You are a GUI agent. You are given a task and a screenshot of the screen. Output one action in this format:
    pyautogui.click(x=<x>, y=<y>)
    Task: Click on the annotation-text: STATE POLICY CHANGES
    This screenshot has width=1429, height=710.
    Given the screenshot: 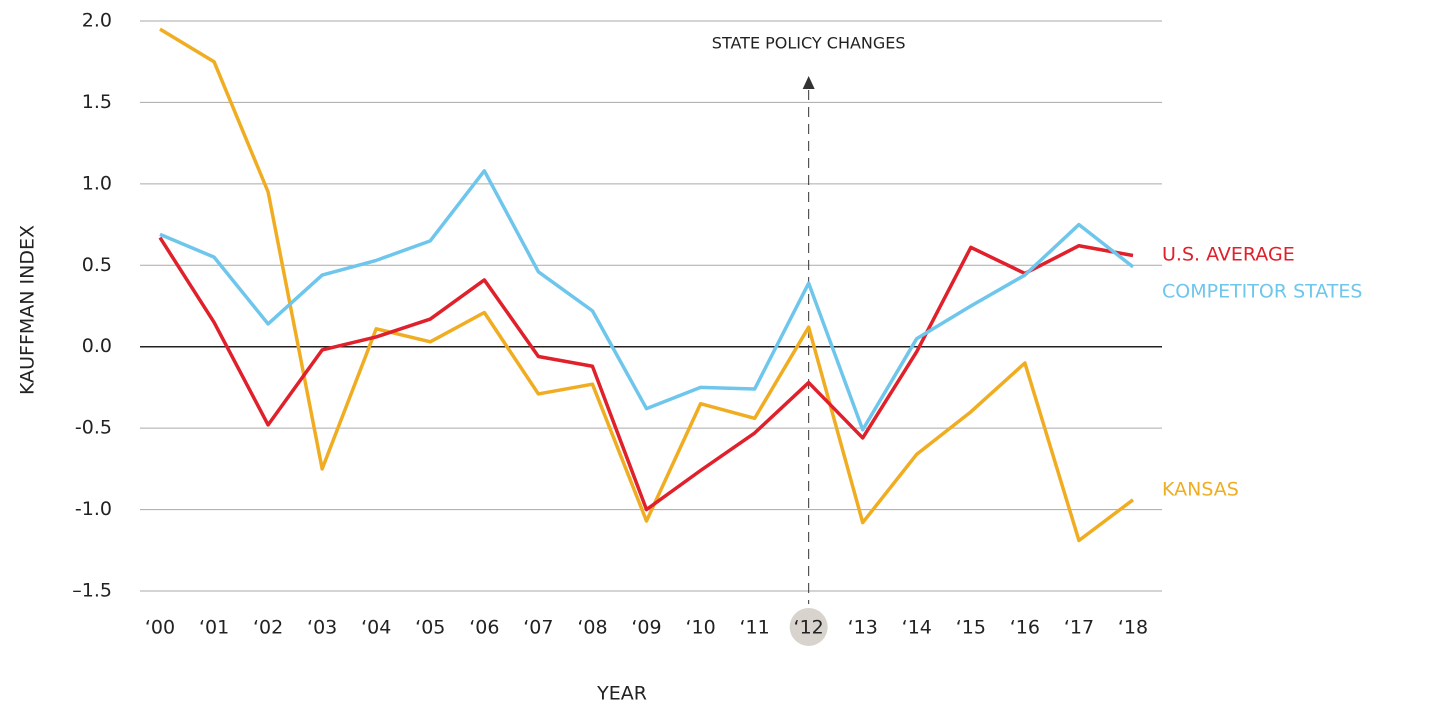 What is the action you would take?
    pyautogui.click(x=809, y=43)
    